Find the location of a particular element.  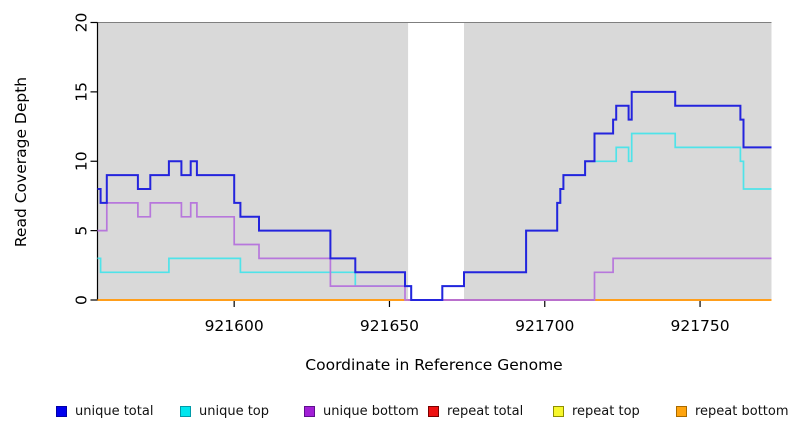

y-axis-tick-label: 5 is located at coordinates (82, 231).